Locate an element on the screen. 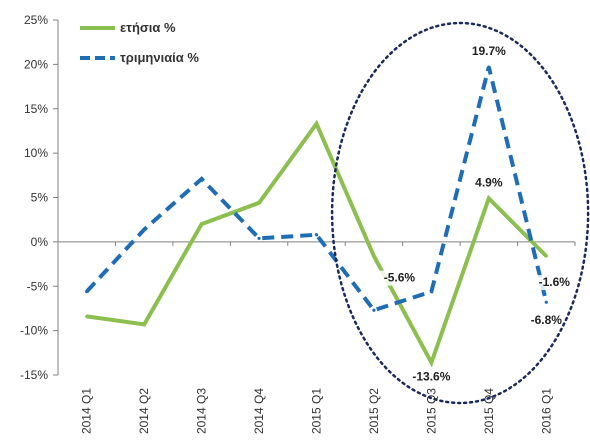 This screenshot has height=441, width=590. data-label: -5.6% is located at coordinates (400, 278).